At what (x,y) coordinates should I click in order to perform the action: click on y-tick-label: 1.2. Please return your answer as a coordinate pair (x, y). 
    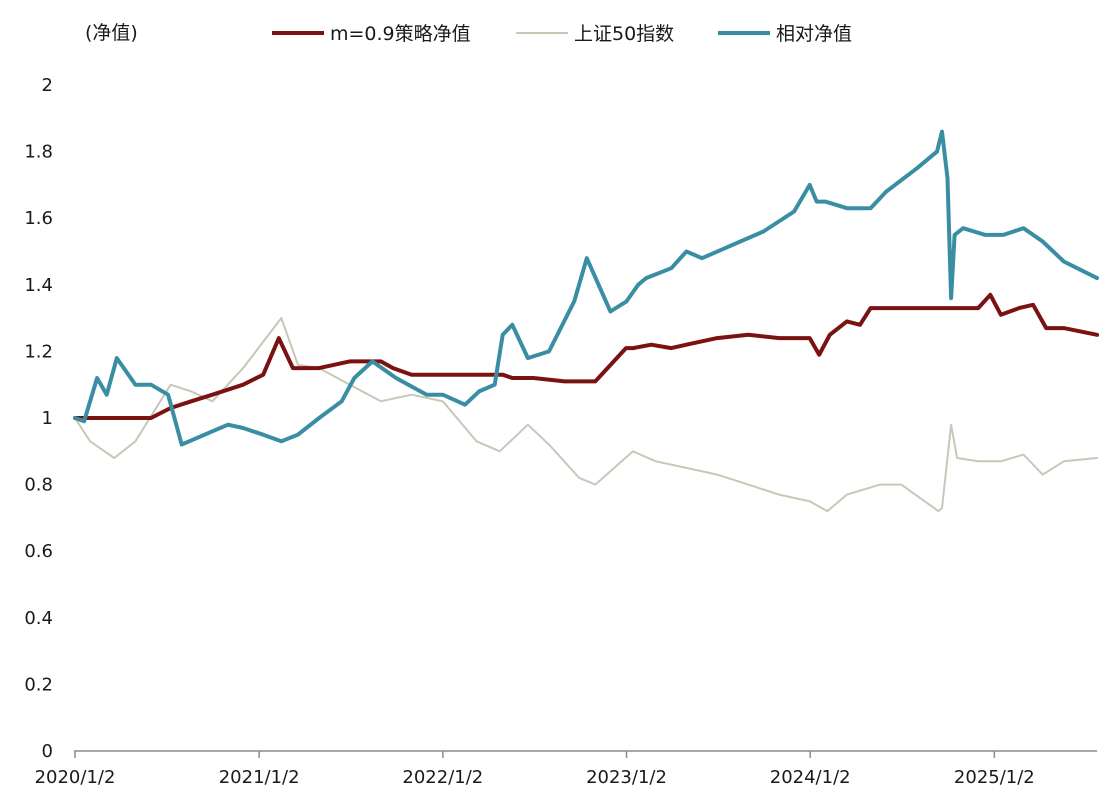
    Looking at the image, I should click on (38, 351).